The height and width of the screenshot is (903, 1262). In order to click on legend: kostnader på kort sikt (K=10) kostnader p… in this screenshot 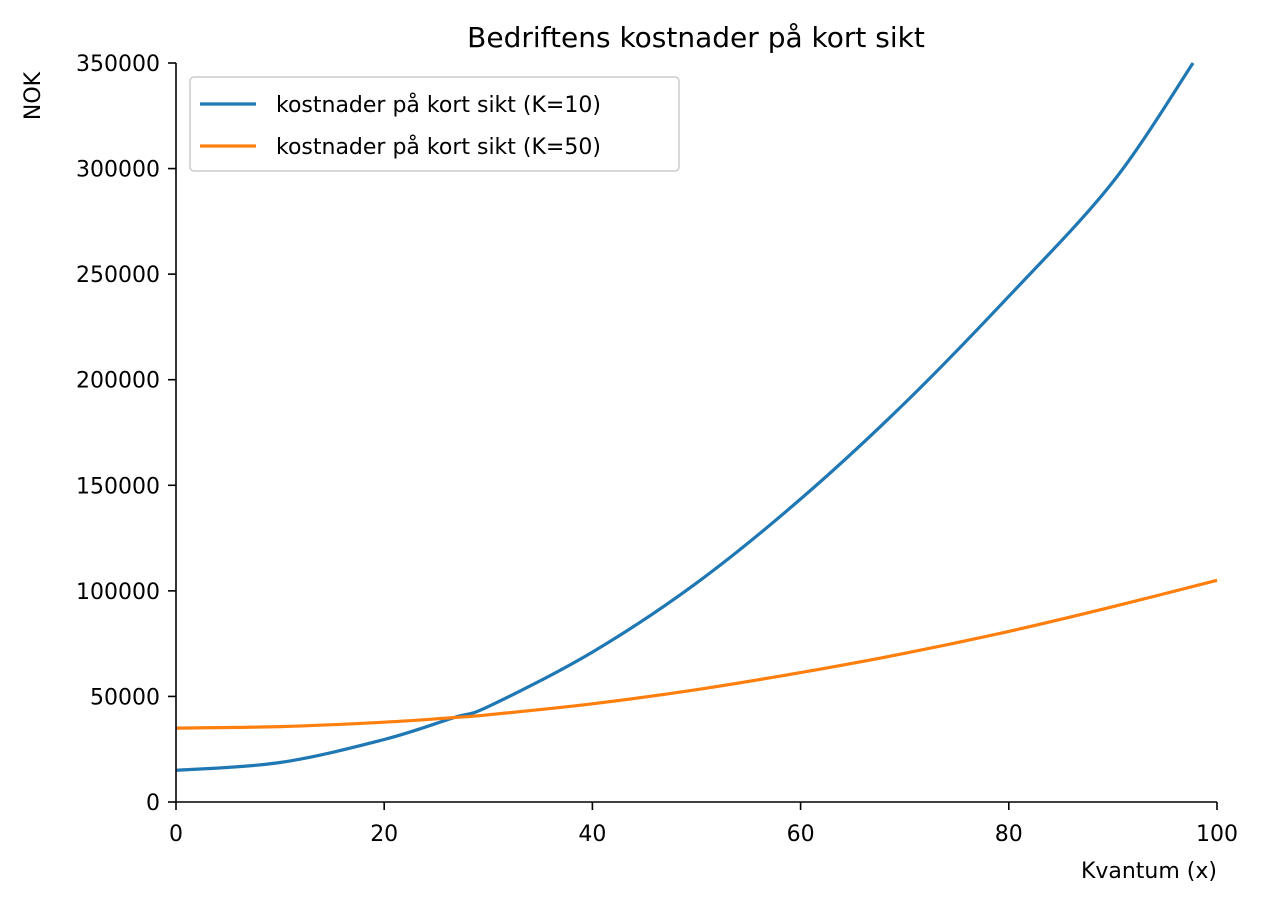, I will do `click(434, 124)`.